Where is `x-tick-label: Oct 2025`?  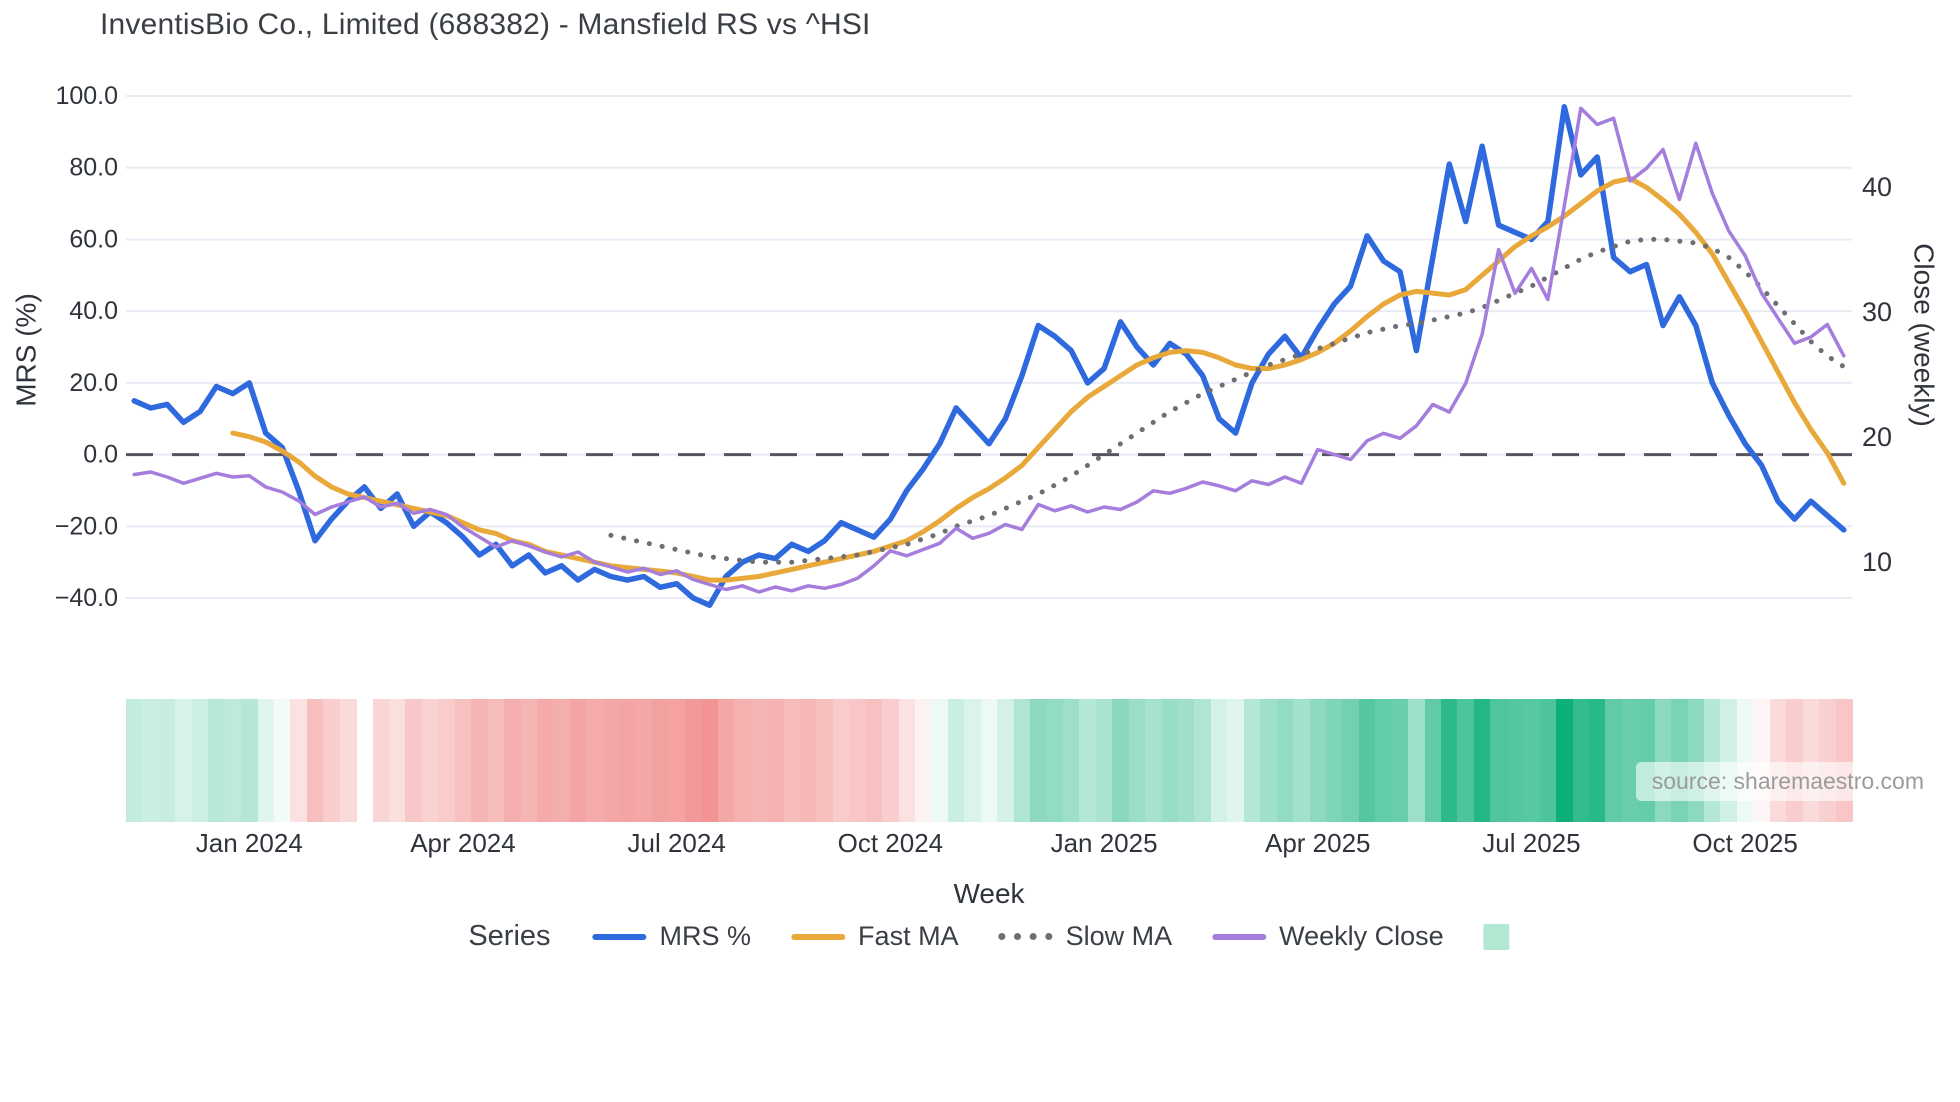 x-tick-label: Oct 2025 is located at coordinates (1745, 843).